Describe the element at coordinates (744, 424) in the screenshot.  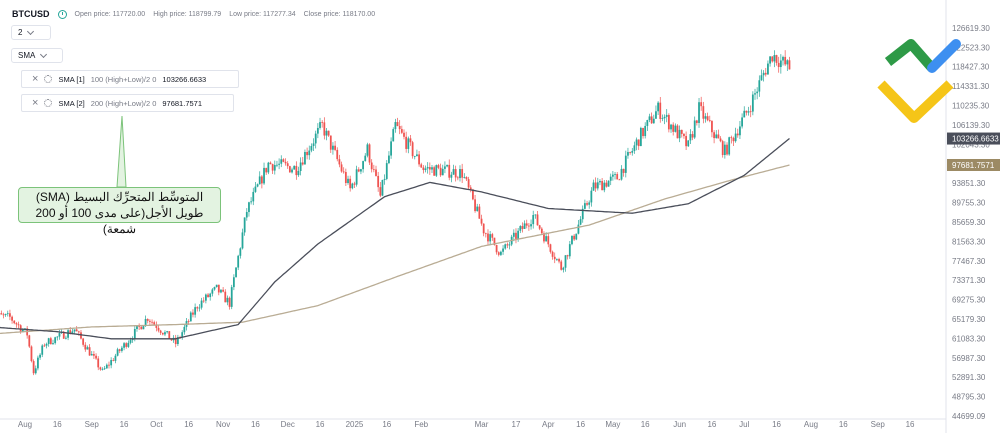
I see `x-tick-label: Jul` at that location.